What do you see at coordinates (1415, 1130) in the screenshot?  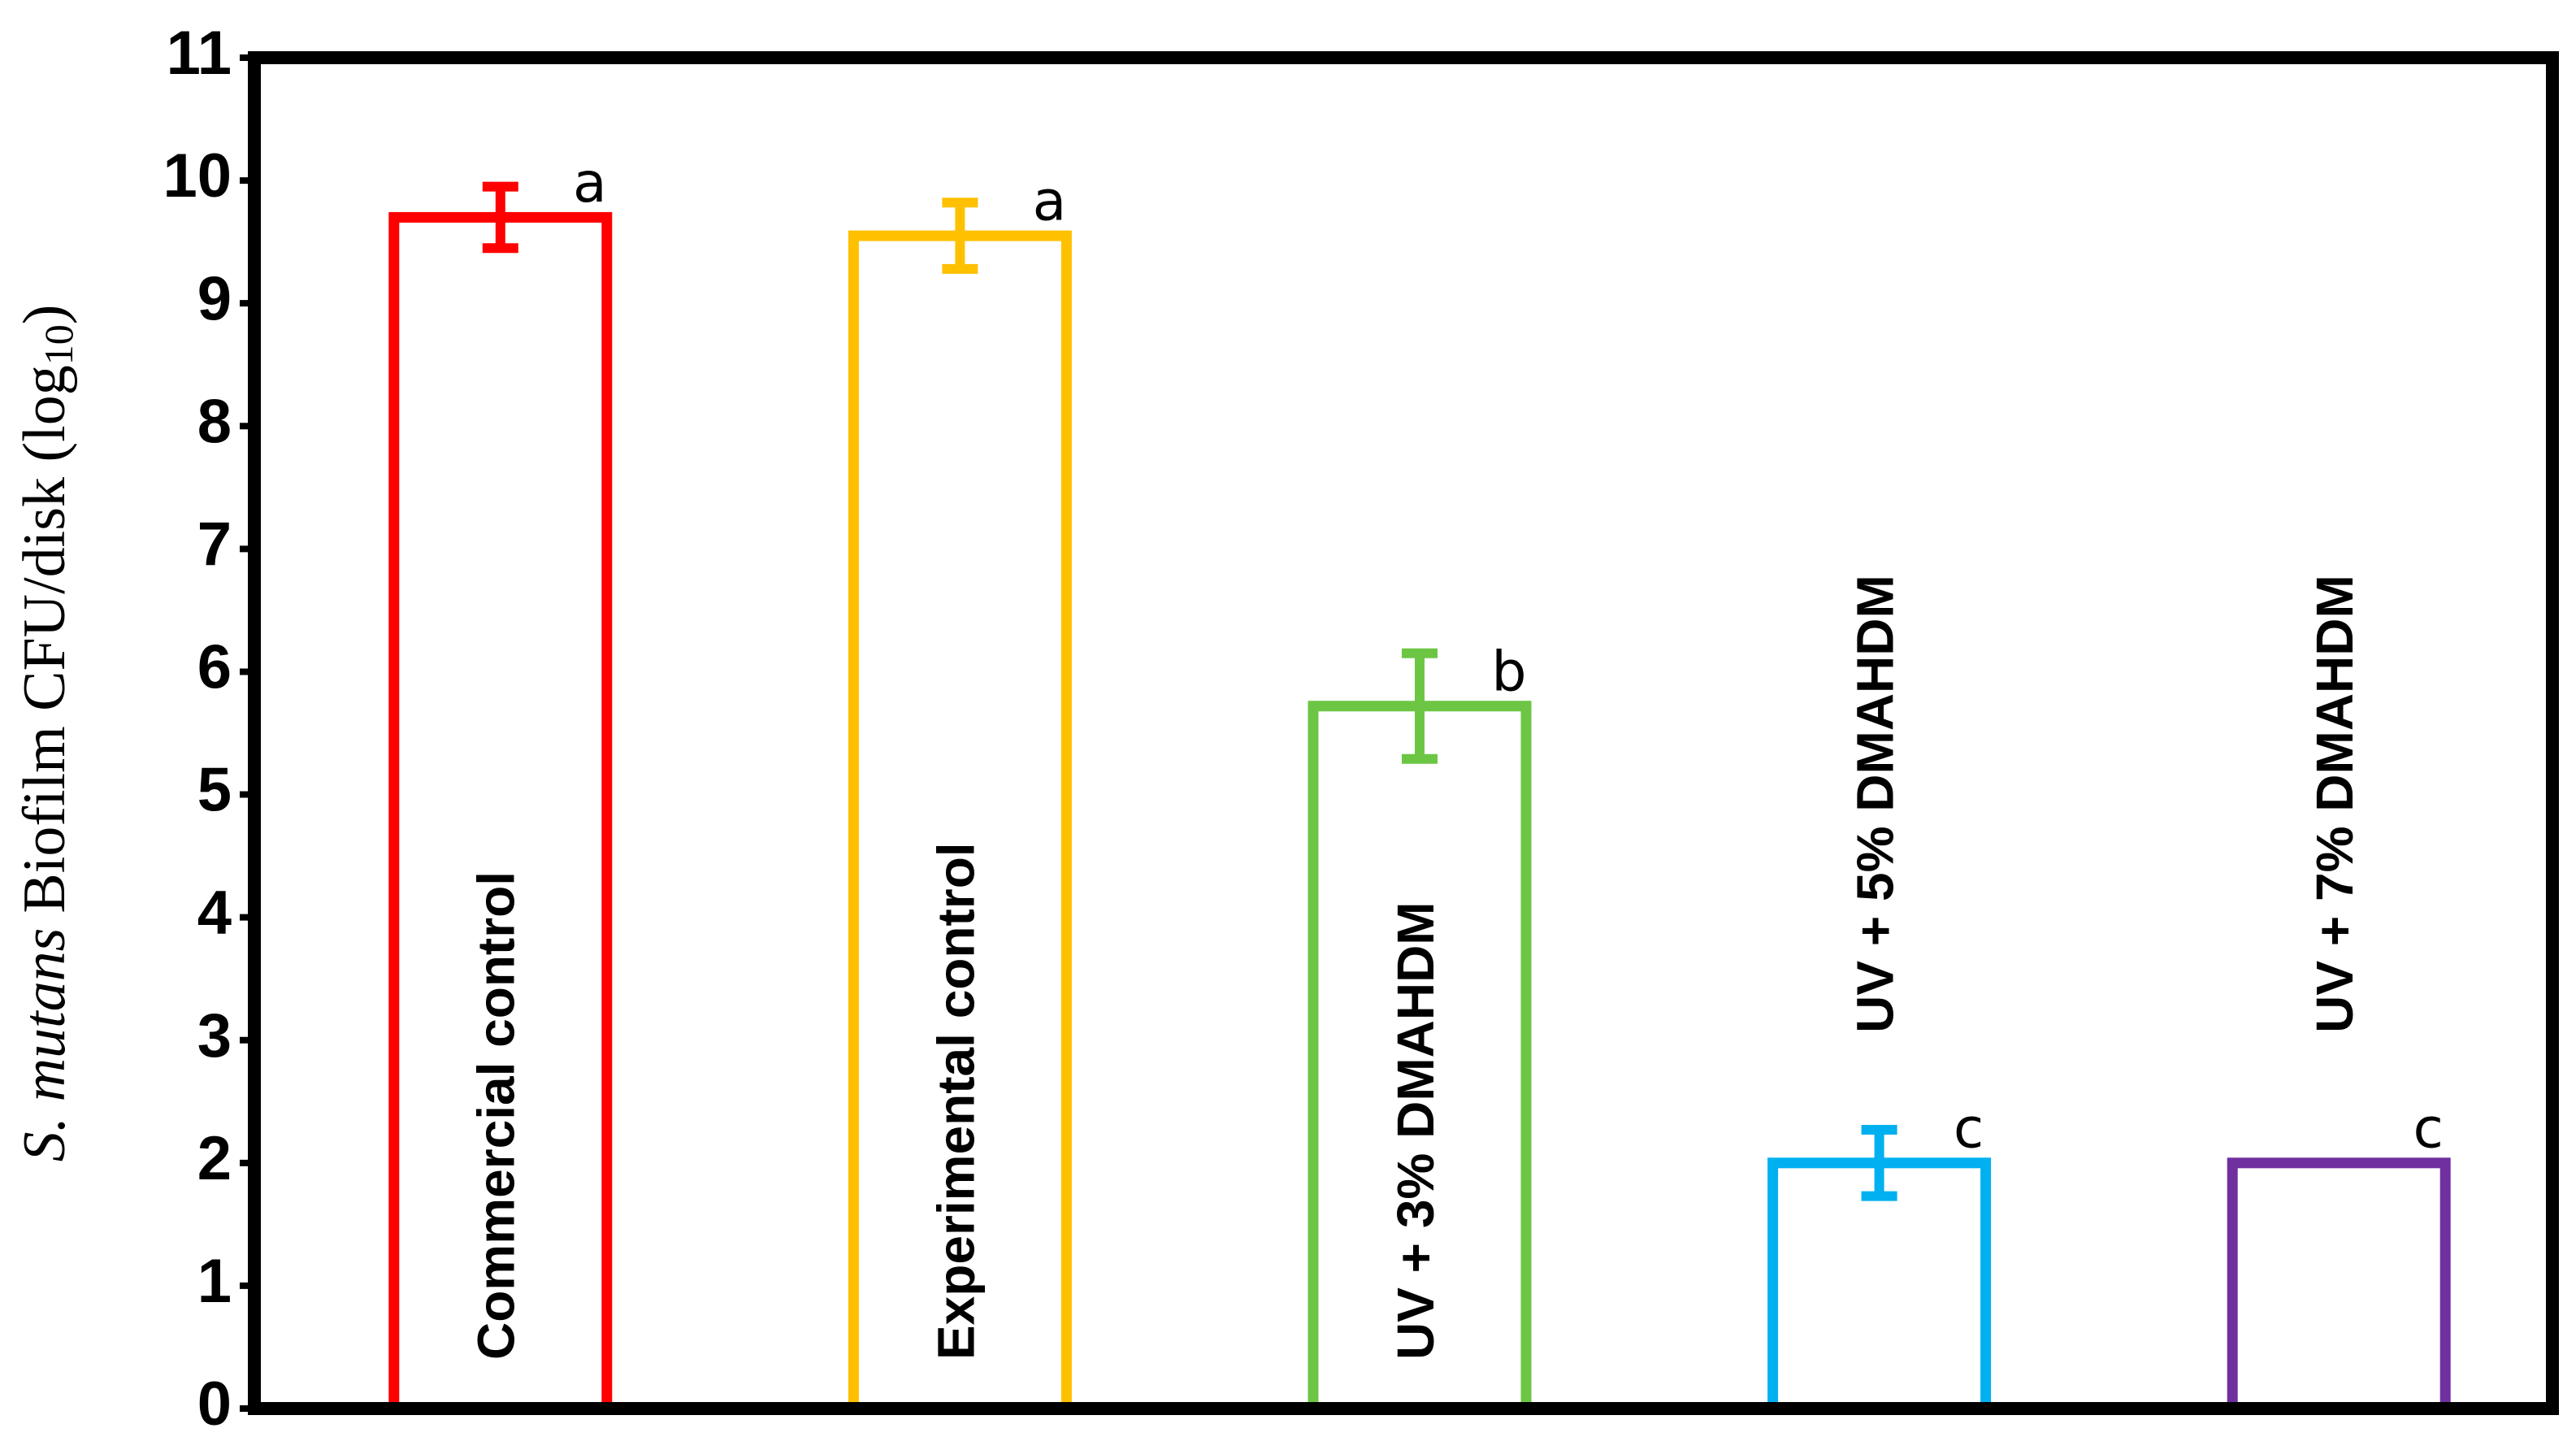 I see `category-label: UV + 3% DMAHDM` at bounding box center [1415, 1130].